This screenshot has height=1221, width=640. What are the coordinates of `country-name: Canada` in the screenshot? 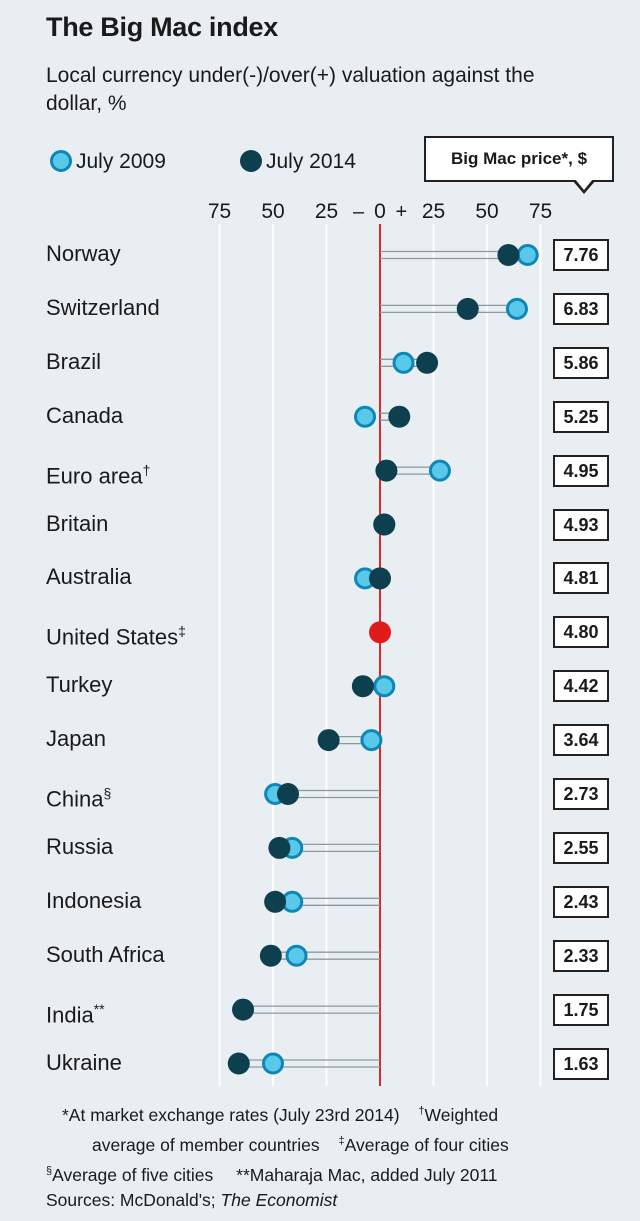 It's located at (85, 415).